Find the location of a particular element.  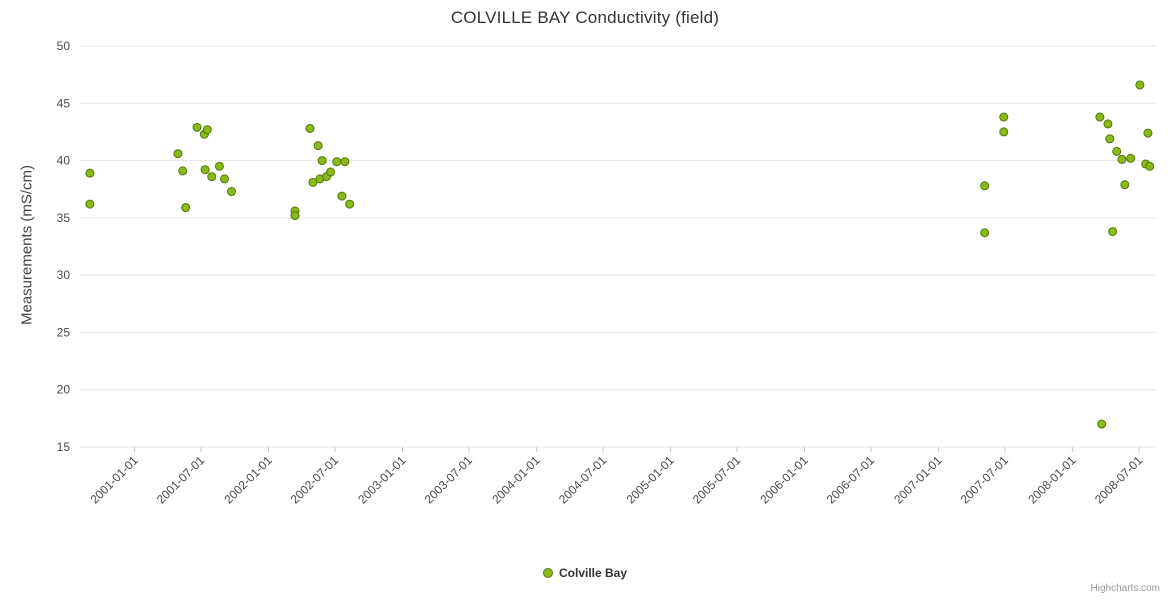

legend-label: Colville Bay is located at coordinates (593, 573).